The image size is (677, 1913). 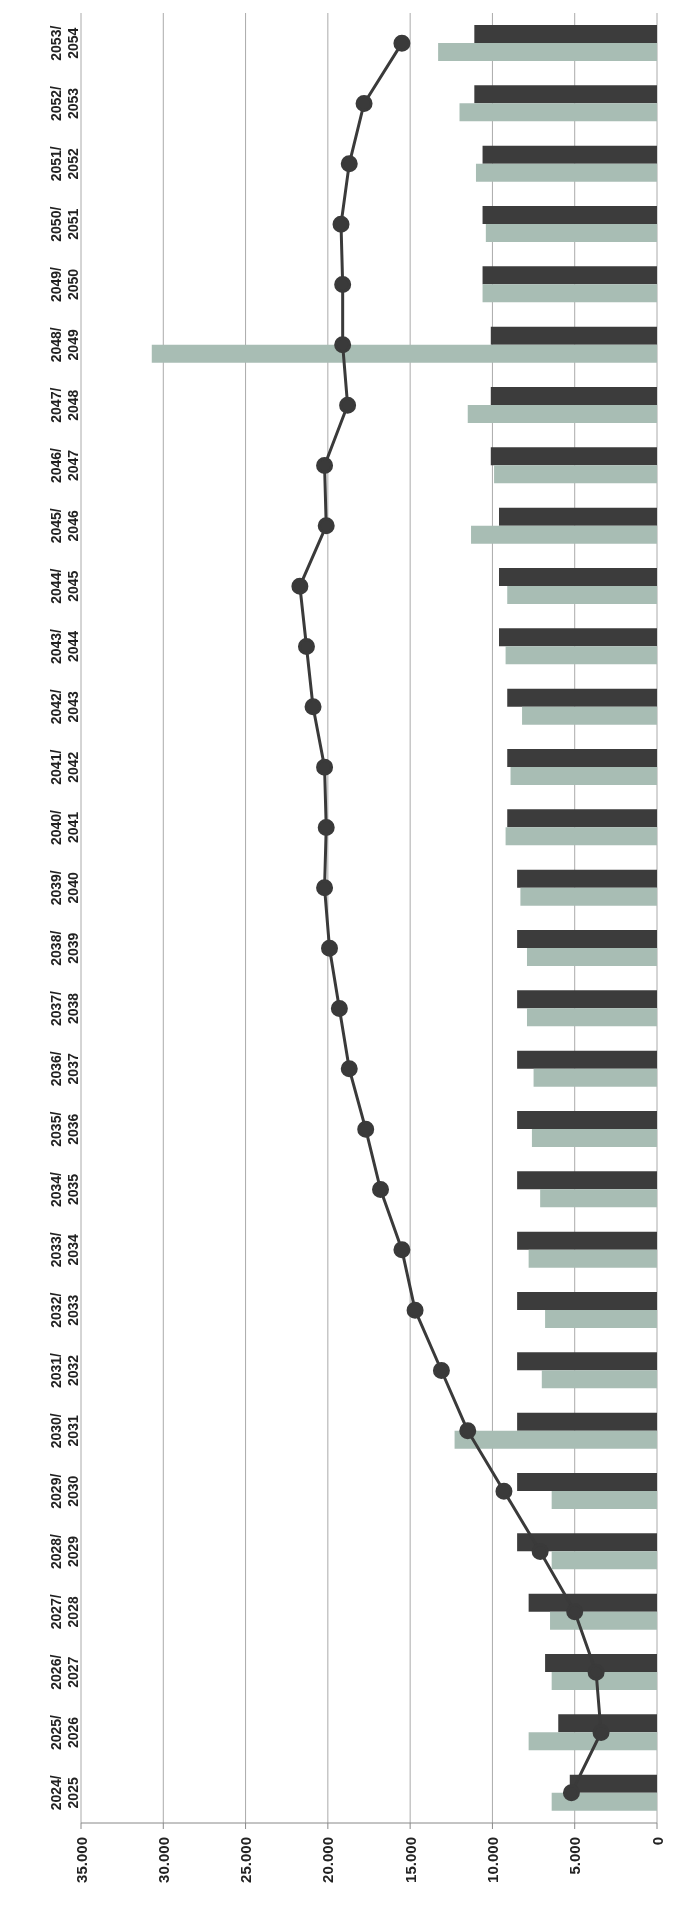 What do you see at coordinates (64, 1310) in the screenshot?
I see `y-tick-label: 2032/ 2033` at bounding box center [64, 1310].